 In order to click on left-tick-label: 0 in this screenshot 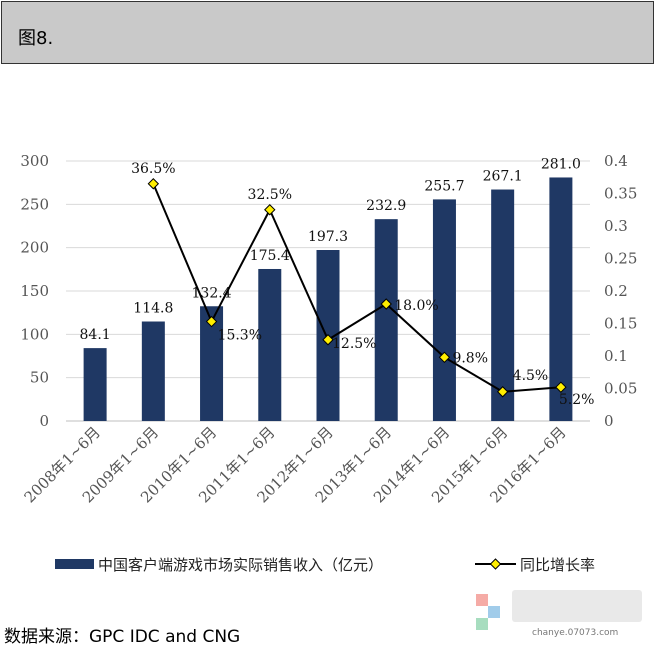, I will do `click(44, 421)`.